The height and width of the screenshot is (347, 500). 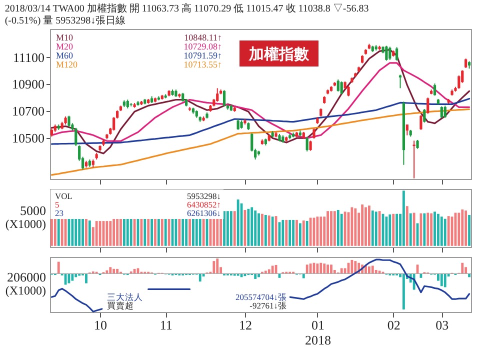 I want to click on x-tick-label: 12, so click(x=245, y=325).